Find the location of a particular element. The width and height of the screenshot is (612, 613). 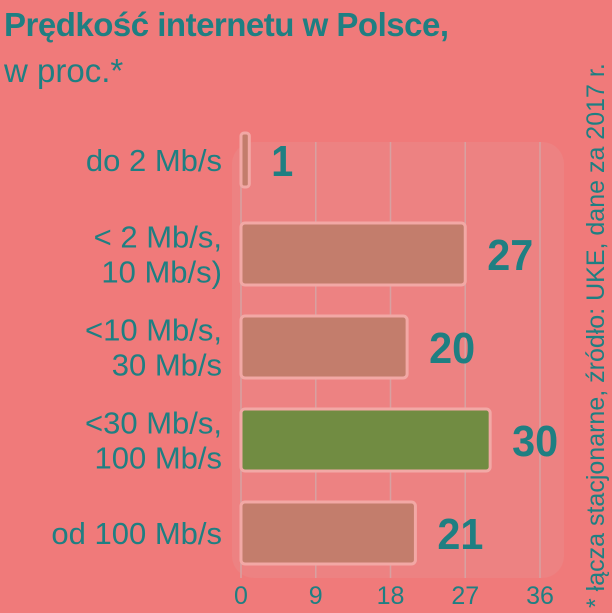

category-label: 100 Mb/s is located at coordinates (158, 458).